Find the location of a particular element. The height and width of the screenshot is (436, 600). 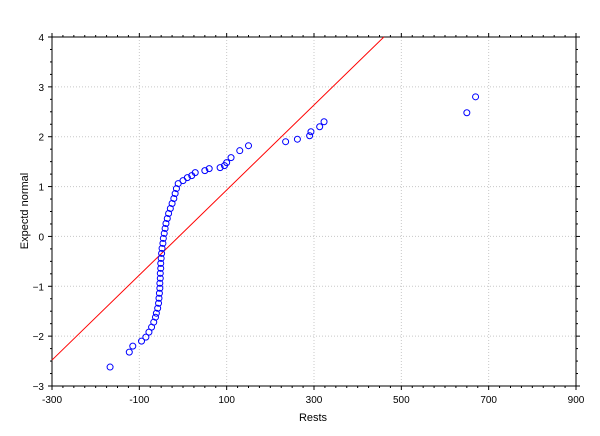

y-tick-label: 0 is located at coordinates (41, 237).